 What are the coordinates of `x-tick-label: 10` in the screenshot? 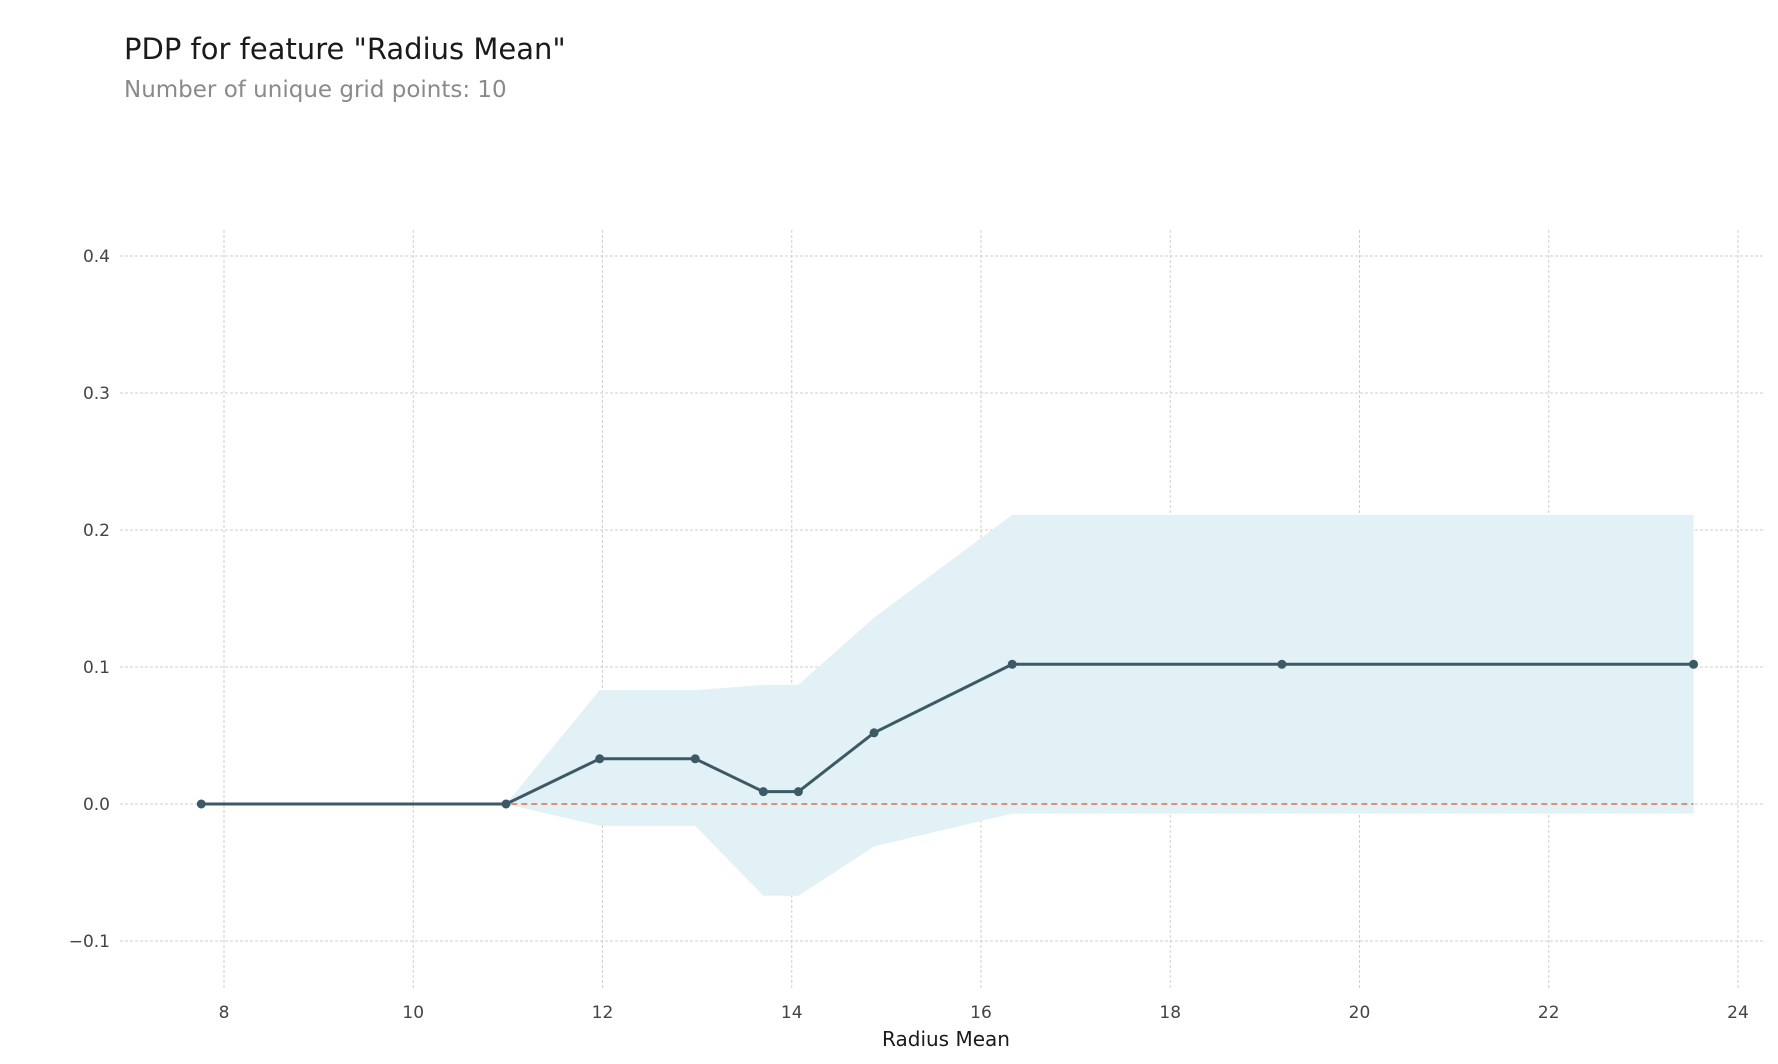 It's located at (413, 1013).